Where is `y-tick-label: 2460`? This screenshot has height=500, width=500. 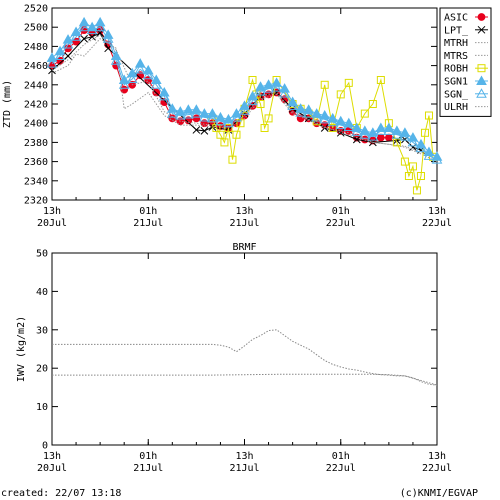
y-tick-label: 2460 is located at coordinates (36, 66).